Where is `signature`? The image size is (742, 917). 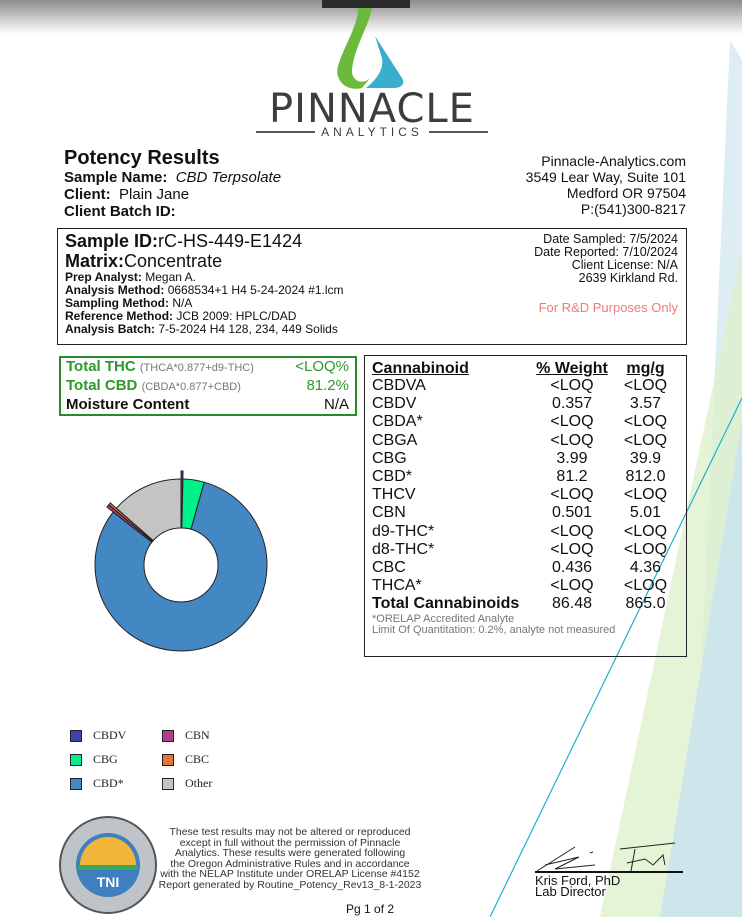
signature is located at coordinates (606, 857).